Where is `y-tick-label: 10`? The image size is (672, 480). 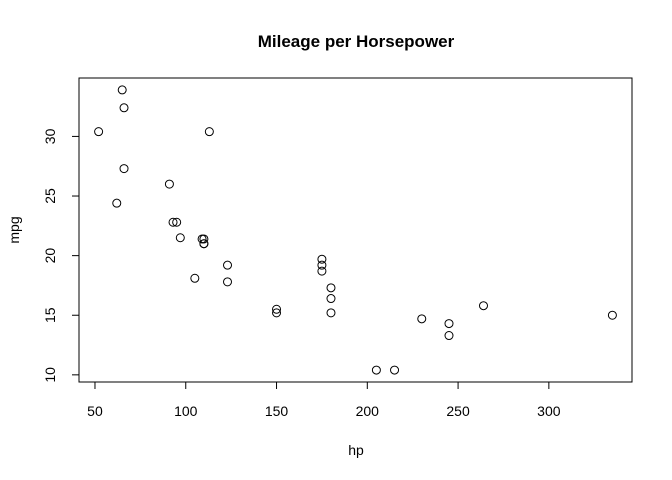 y-tick-label: 10 is located at coordinates (50, 375).